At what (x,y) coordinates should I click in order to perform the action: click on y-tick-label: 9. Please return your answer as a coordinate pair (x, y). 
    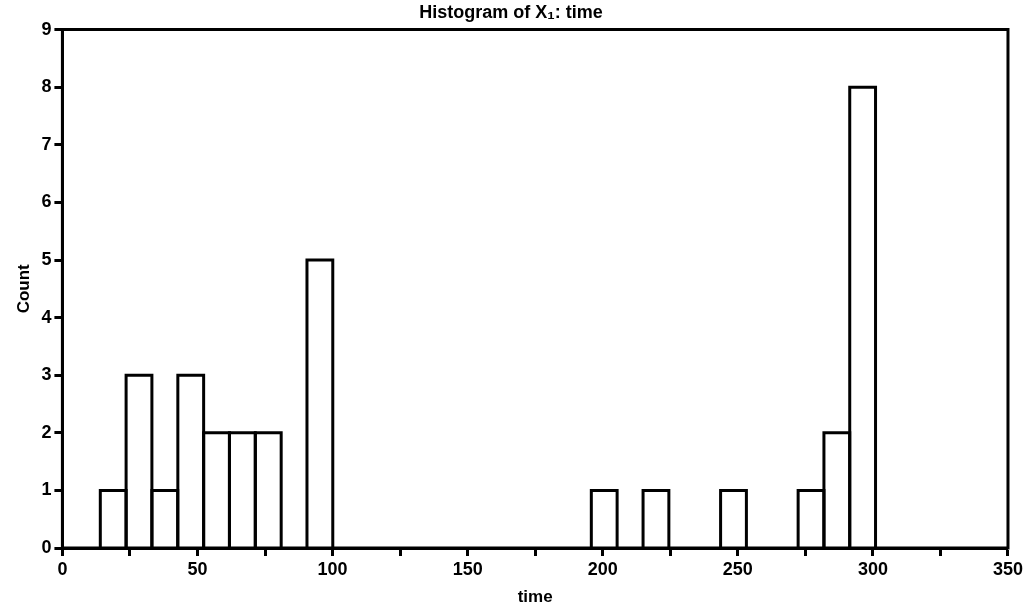
    Looking at the image, I should click on (46, 28).